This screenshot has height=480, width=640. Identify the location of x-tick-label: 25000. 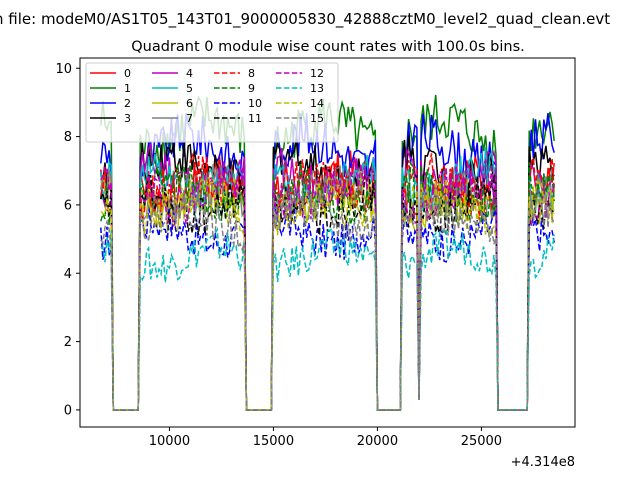
(481, 441).